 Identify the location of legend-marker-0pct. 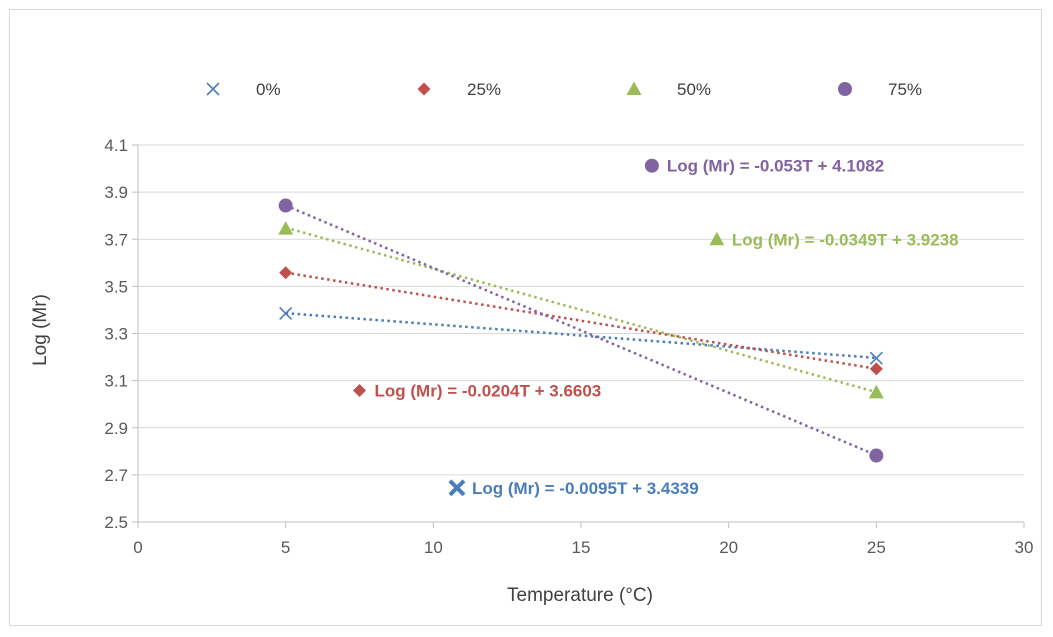
(213, 89).